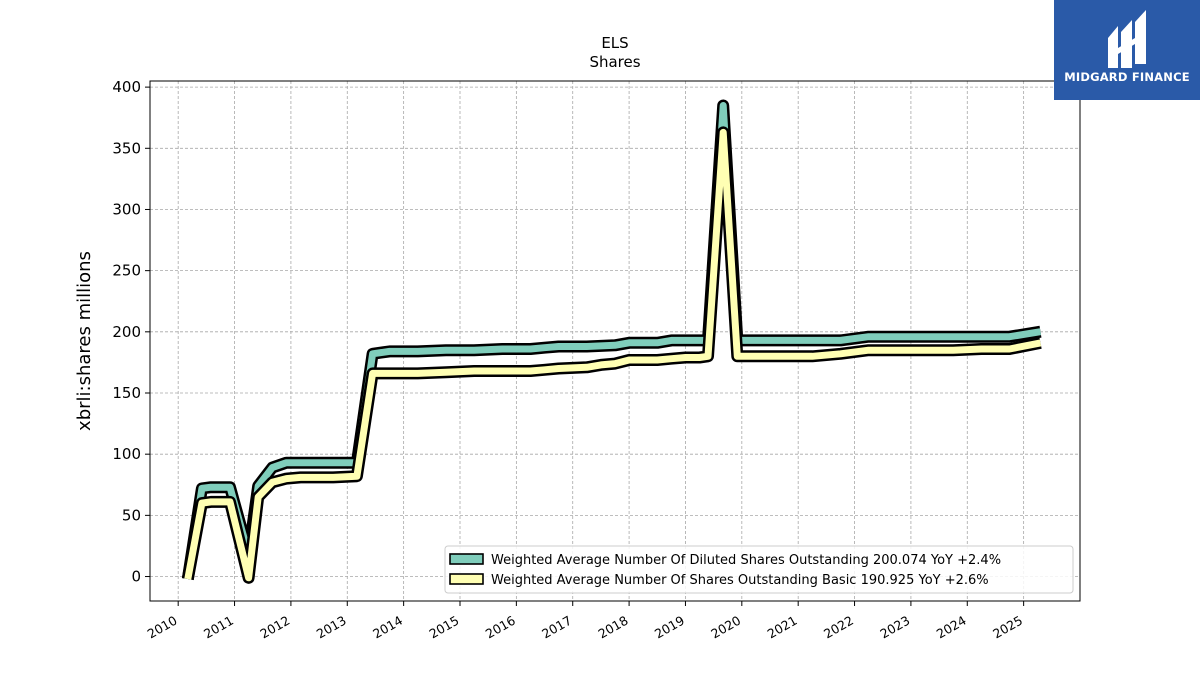 The height and width of the screenshot is (675, 1200). I want to click on x-tick-label: 2022, so click(838, 627).